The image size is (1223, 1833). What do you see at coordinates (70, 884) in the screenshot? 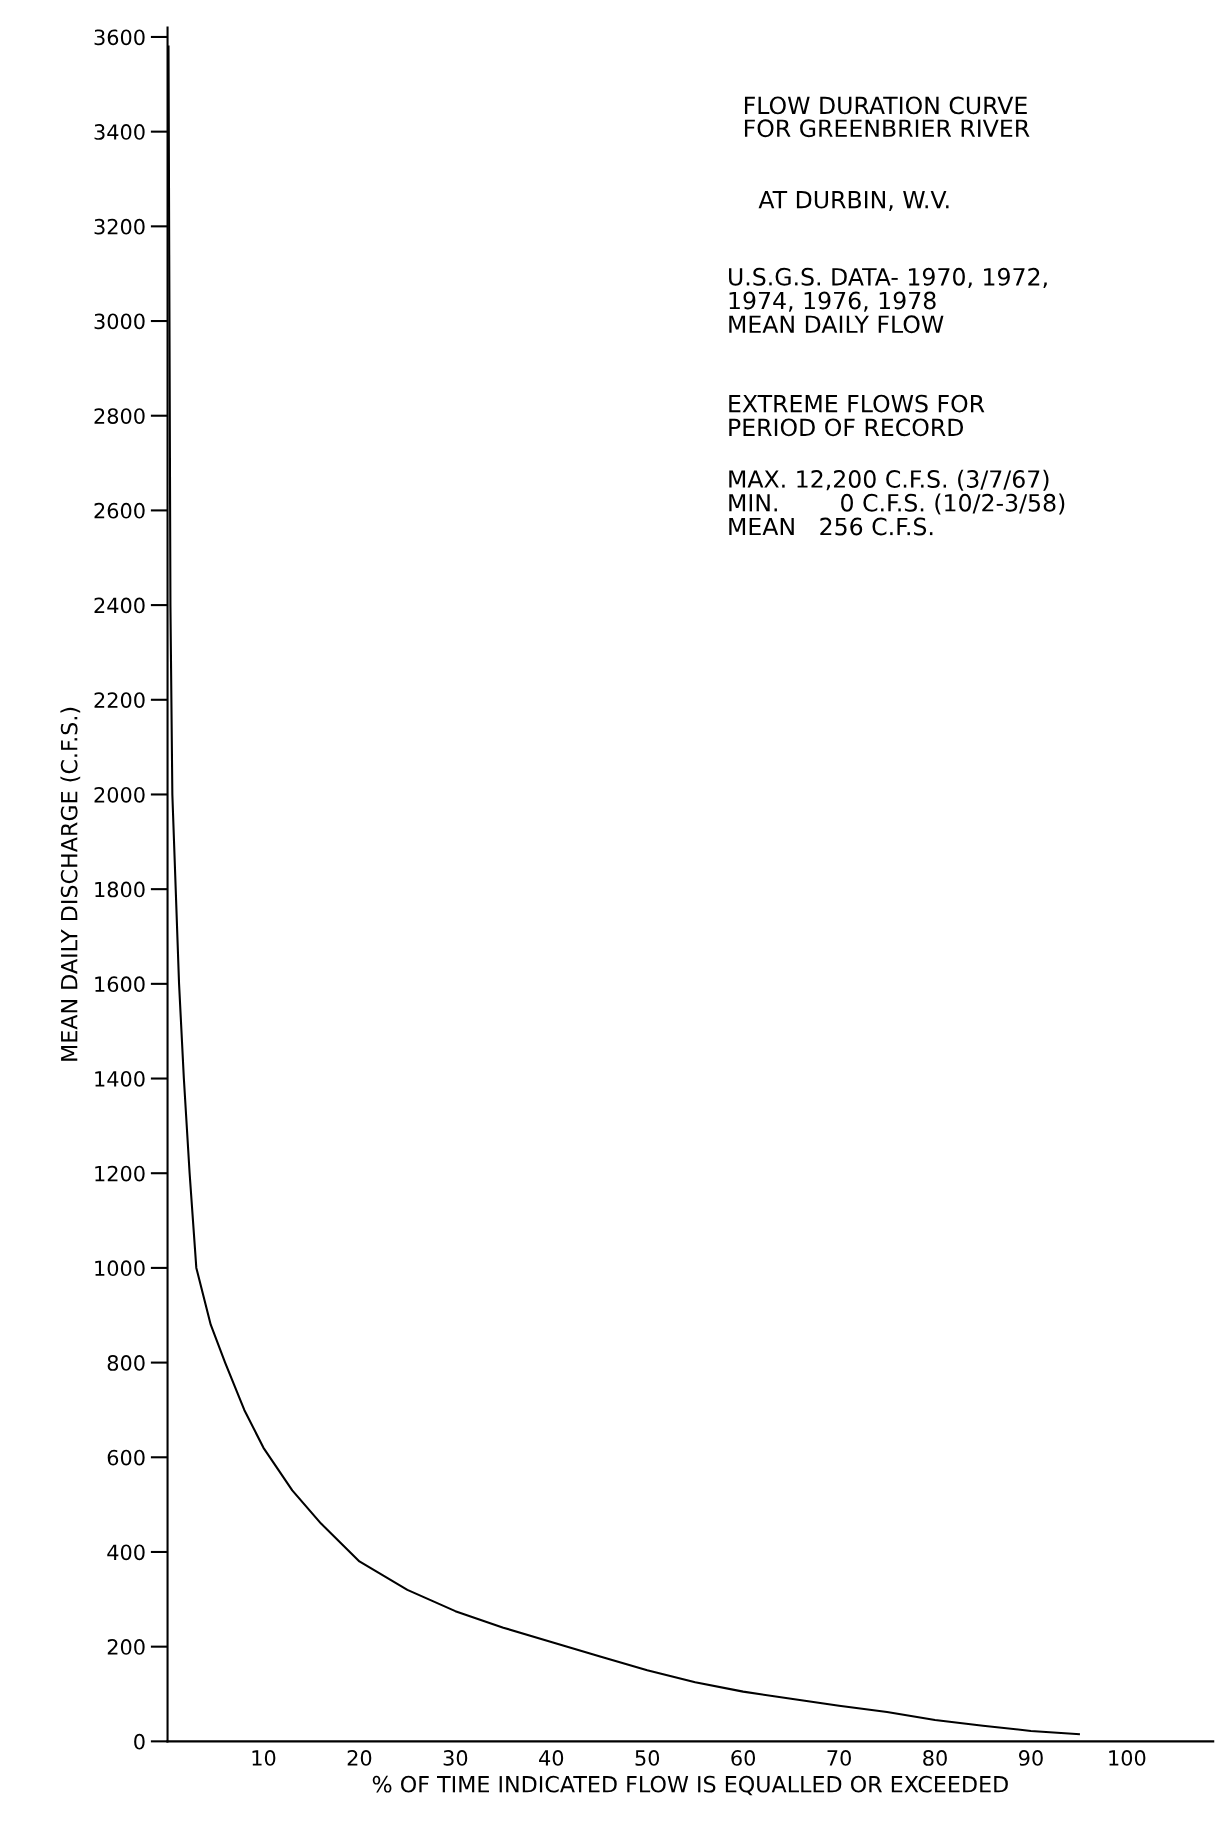
I see `y-axis-title: MEAN DAILY DISCHARGE (C.F.S.)` at bounding box center [70, 884].